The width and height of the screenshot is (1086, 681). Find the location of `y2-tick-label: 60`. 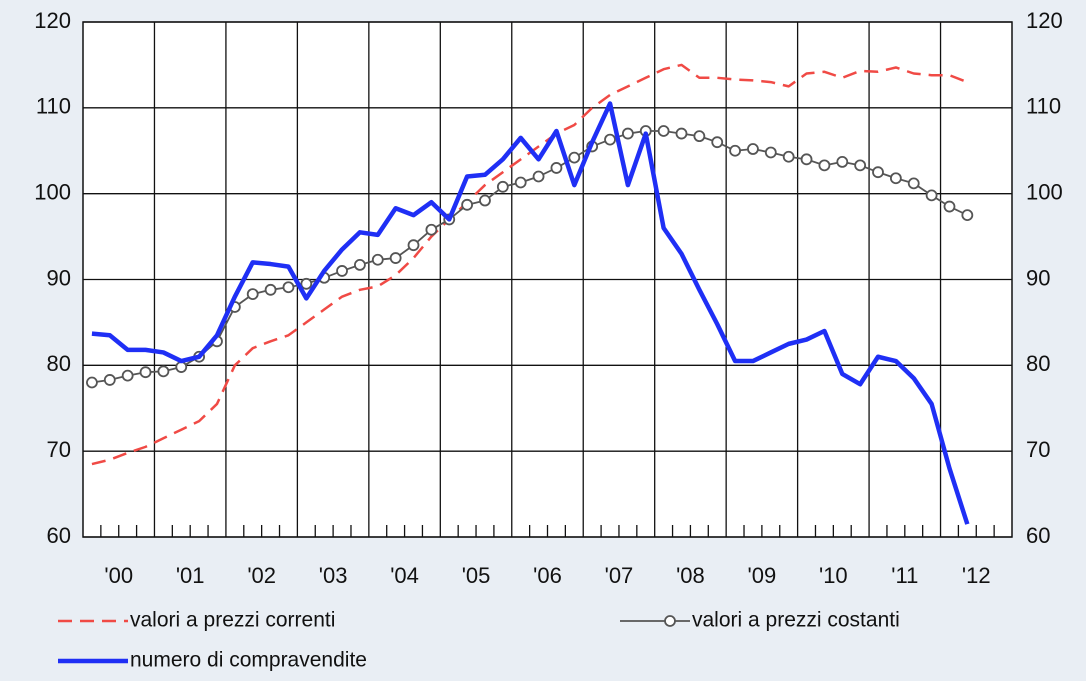

y2-tick-label: 60 is located at coordinates (1038, 535).